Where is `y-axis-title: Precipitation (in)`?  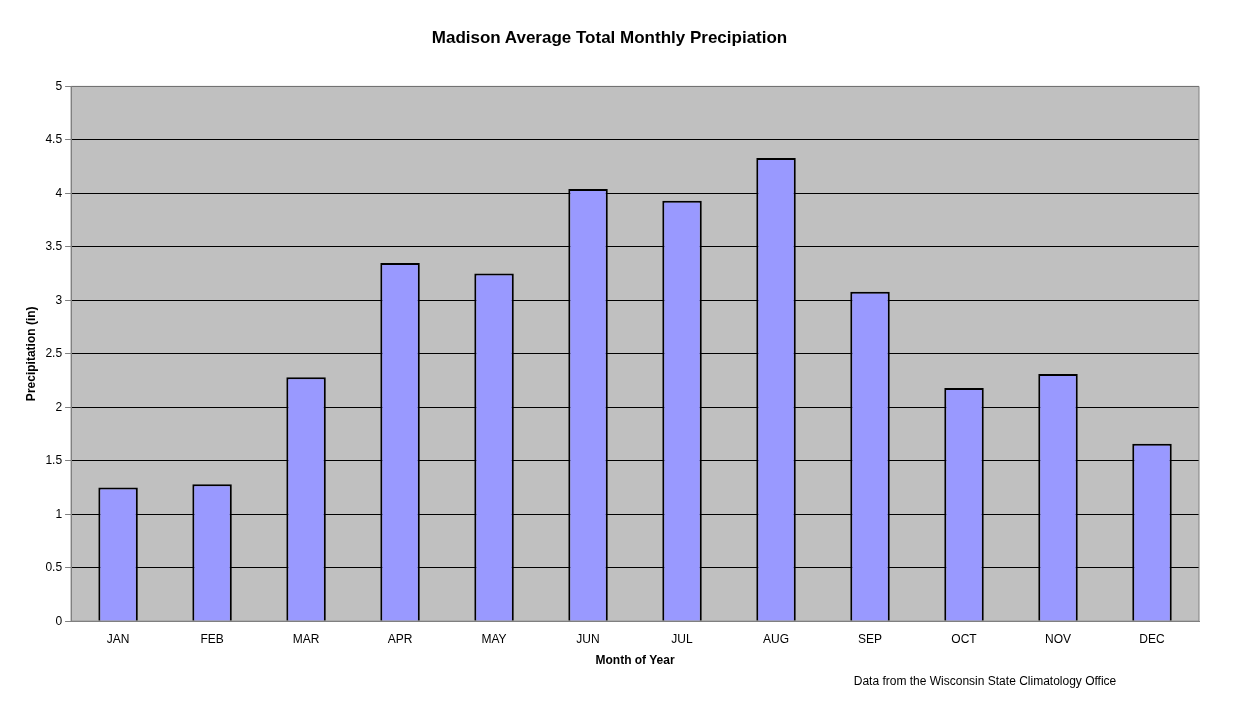
y-axis-title: Precipitation (in) is located at coordinates (30, 354).